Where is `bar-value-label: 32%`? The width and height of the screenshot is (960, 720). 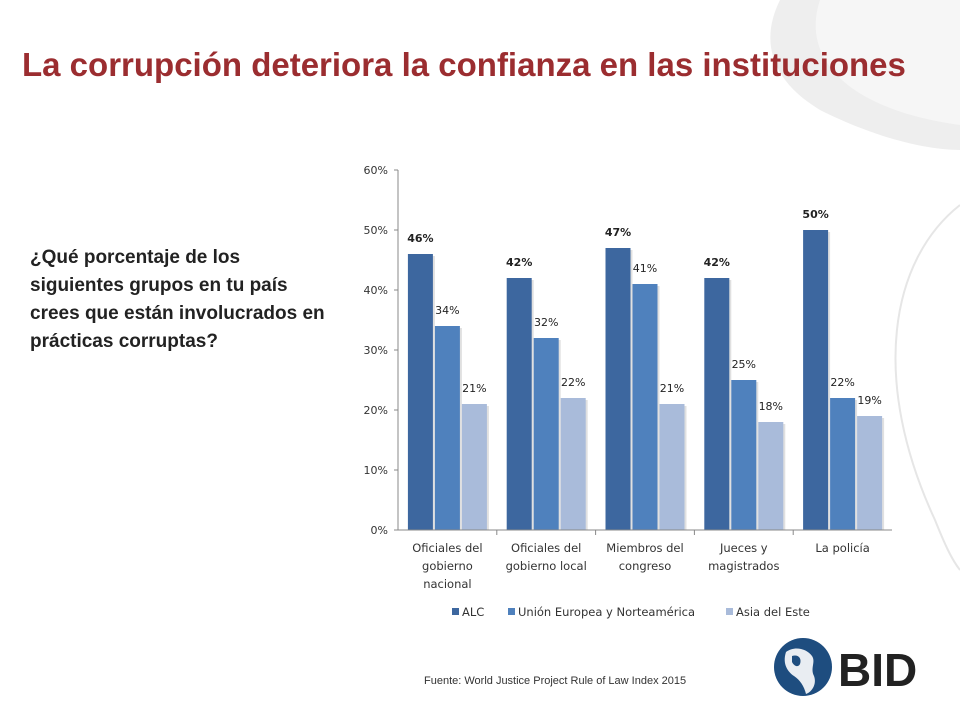
bar-value-label: 32% is located at coordinates (546, 322).